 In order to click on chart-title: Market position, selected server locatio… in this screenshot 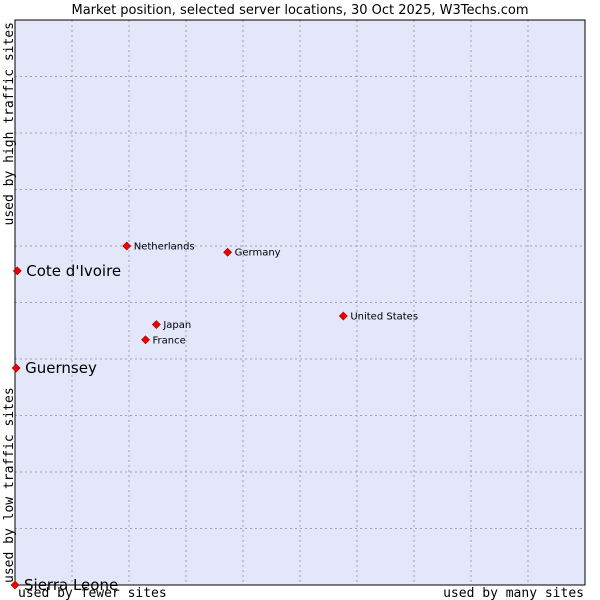, I will do `click(299, 10)`.